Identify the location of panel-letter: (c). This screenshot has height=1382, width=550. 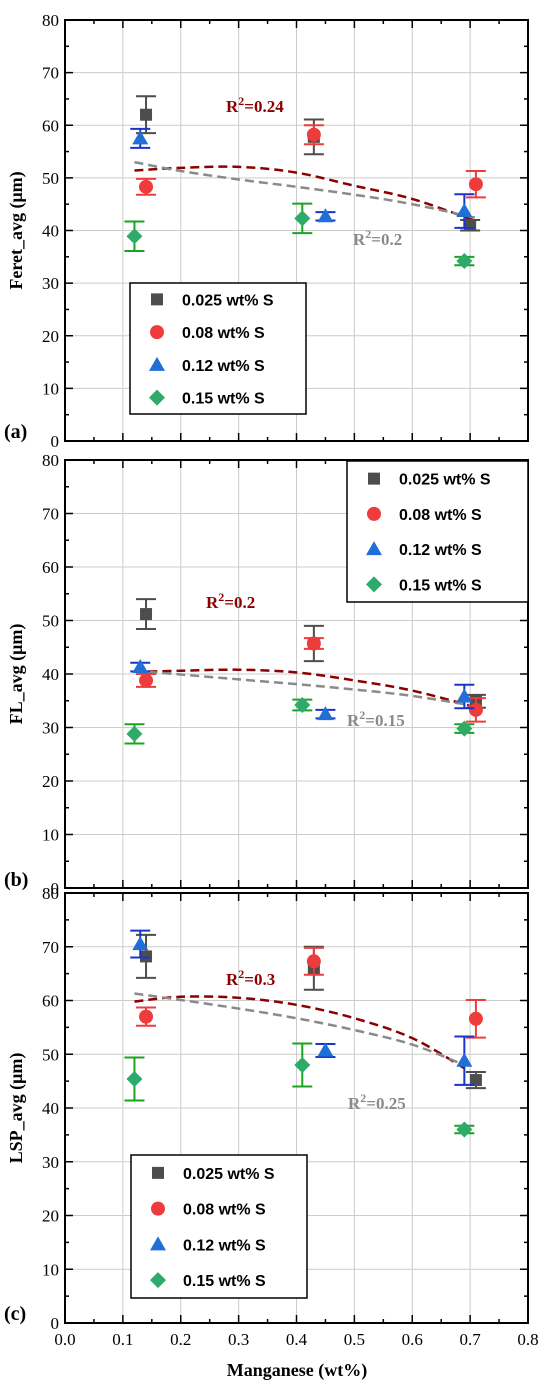
(15, 1314).